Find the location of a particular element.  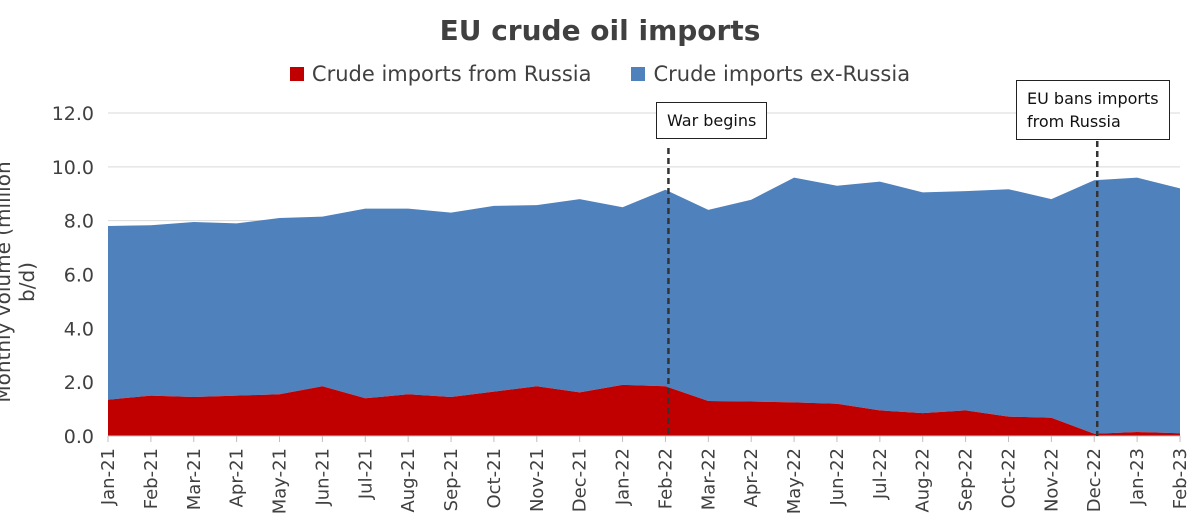

x-tick-label: Aug-21 is located at coordinates (408, 480).